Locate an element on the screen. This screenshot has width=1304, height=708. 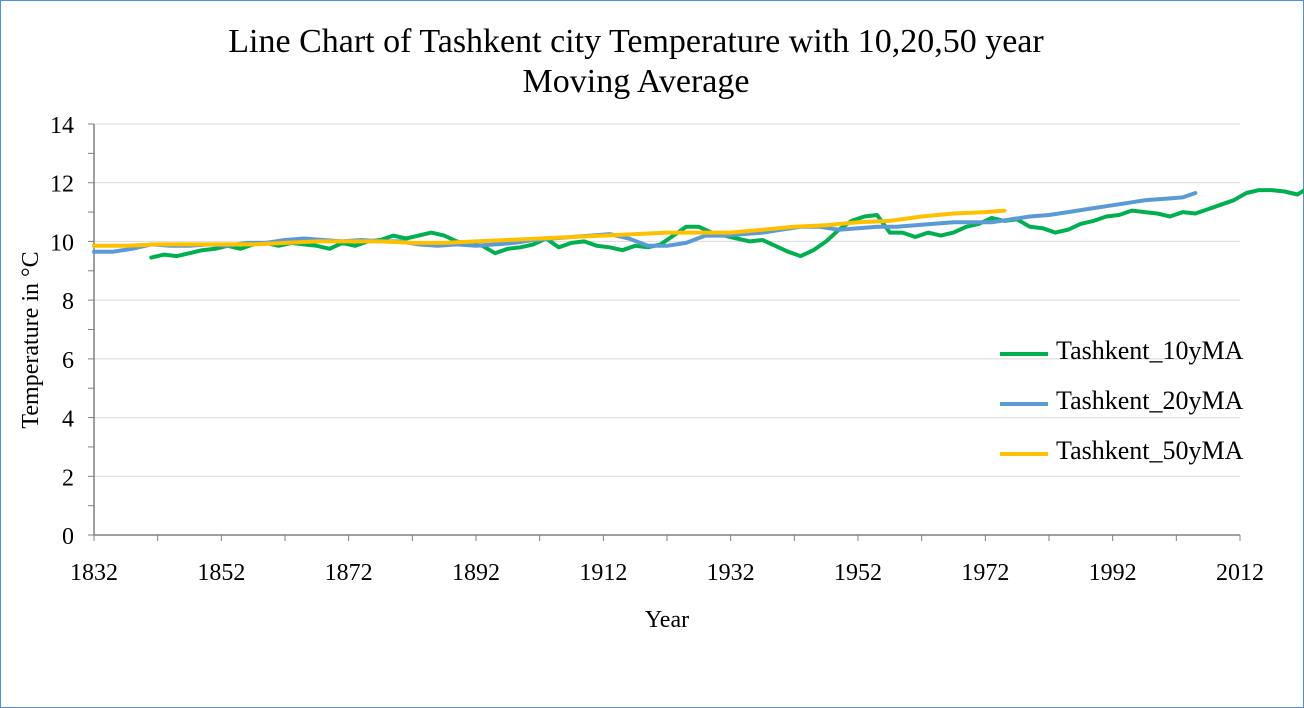
x-tick-label-1972: 1972 is located at coordinates (985, 573).